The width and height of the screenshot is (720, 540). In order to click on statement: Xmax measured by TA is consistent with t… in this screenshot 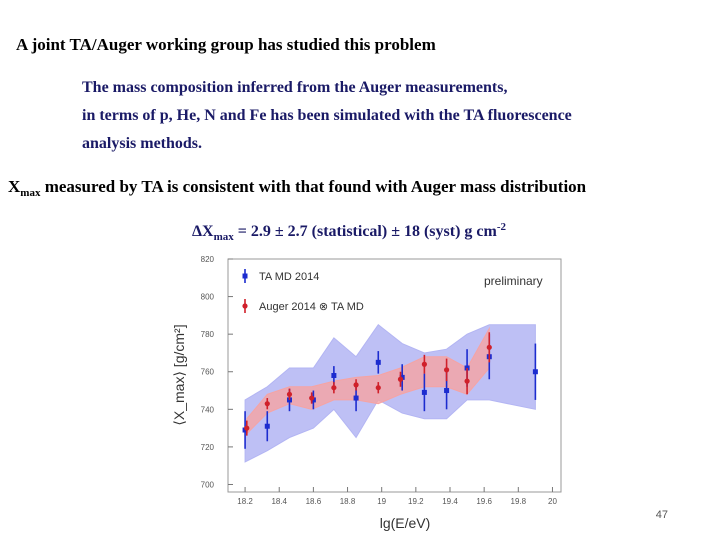, I will do `click(297, 188)`.